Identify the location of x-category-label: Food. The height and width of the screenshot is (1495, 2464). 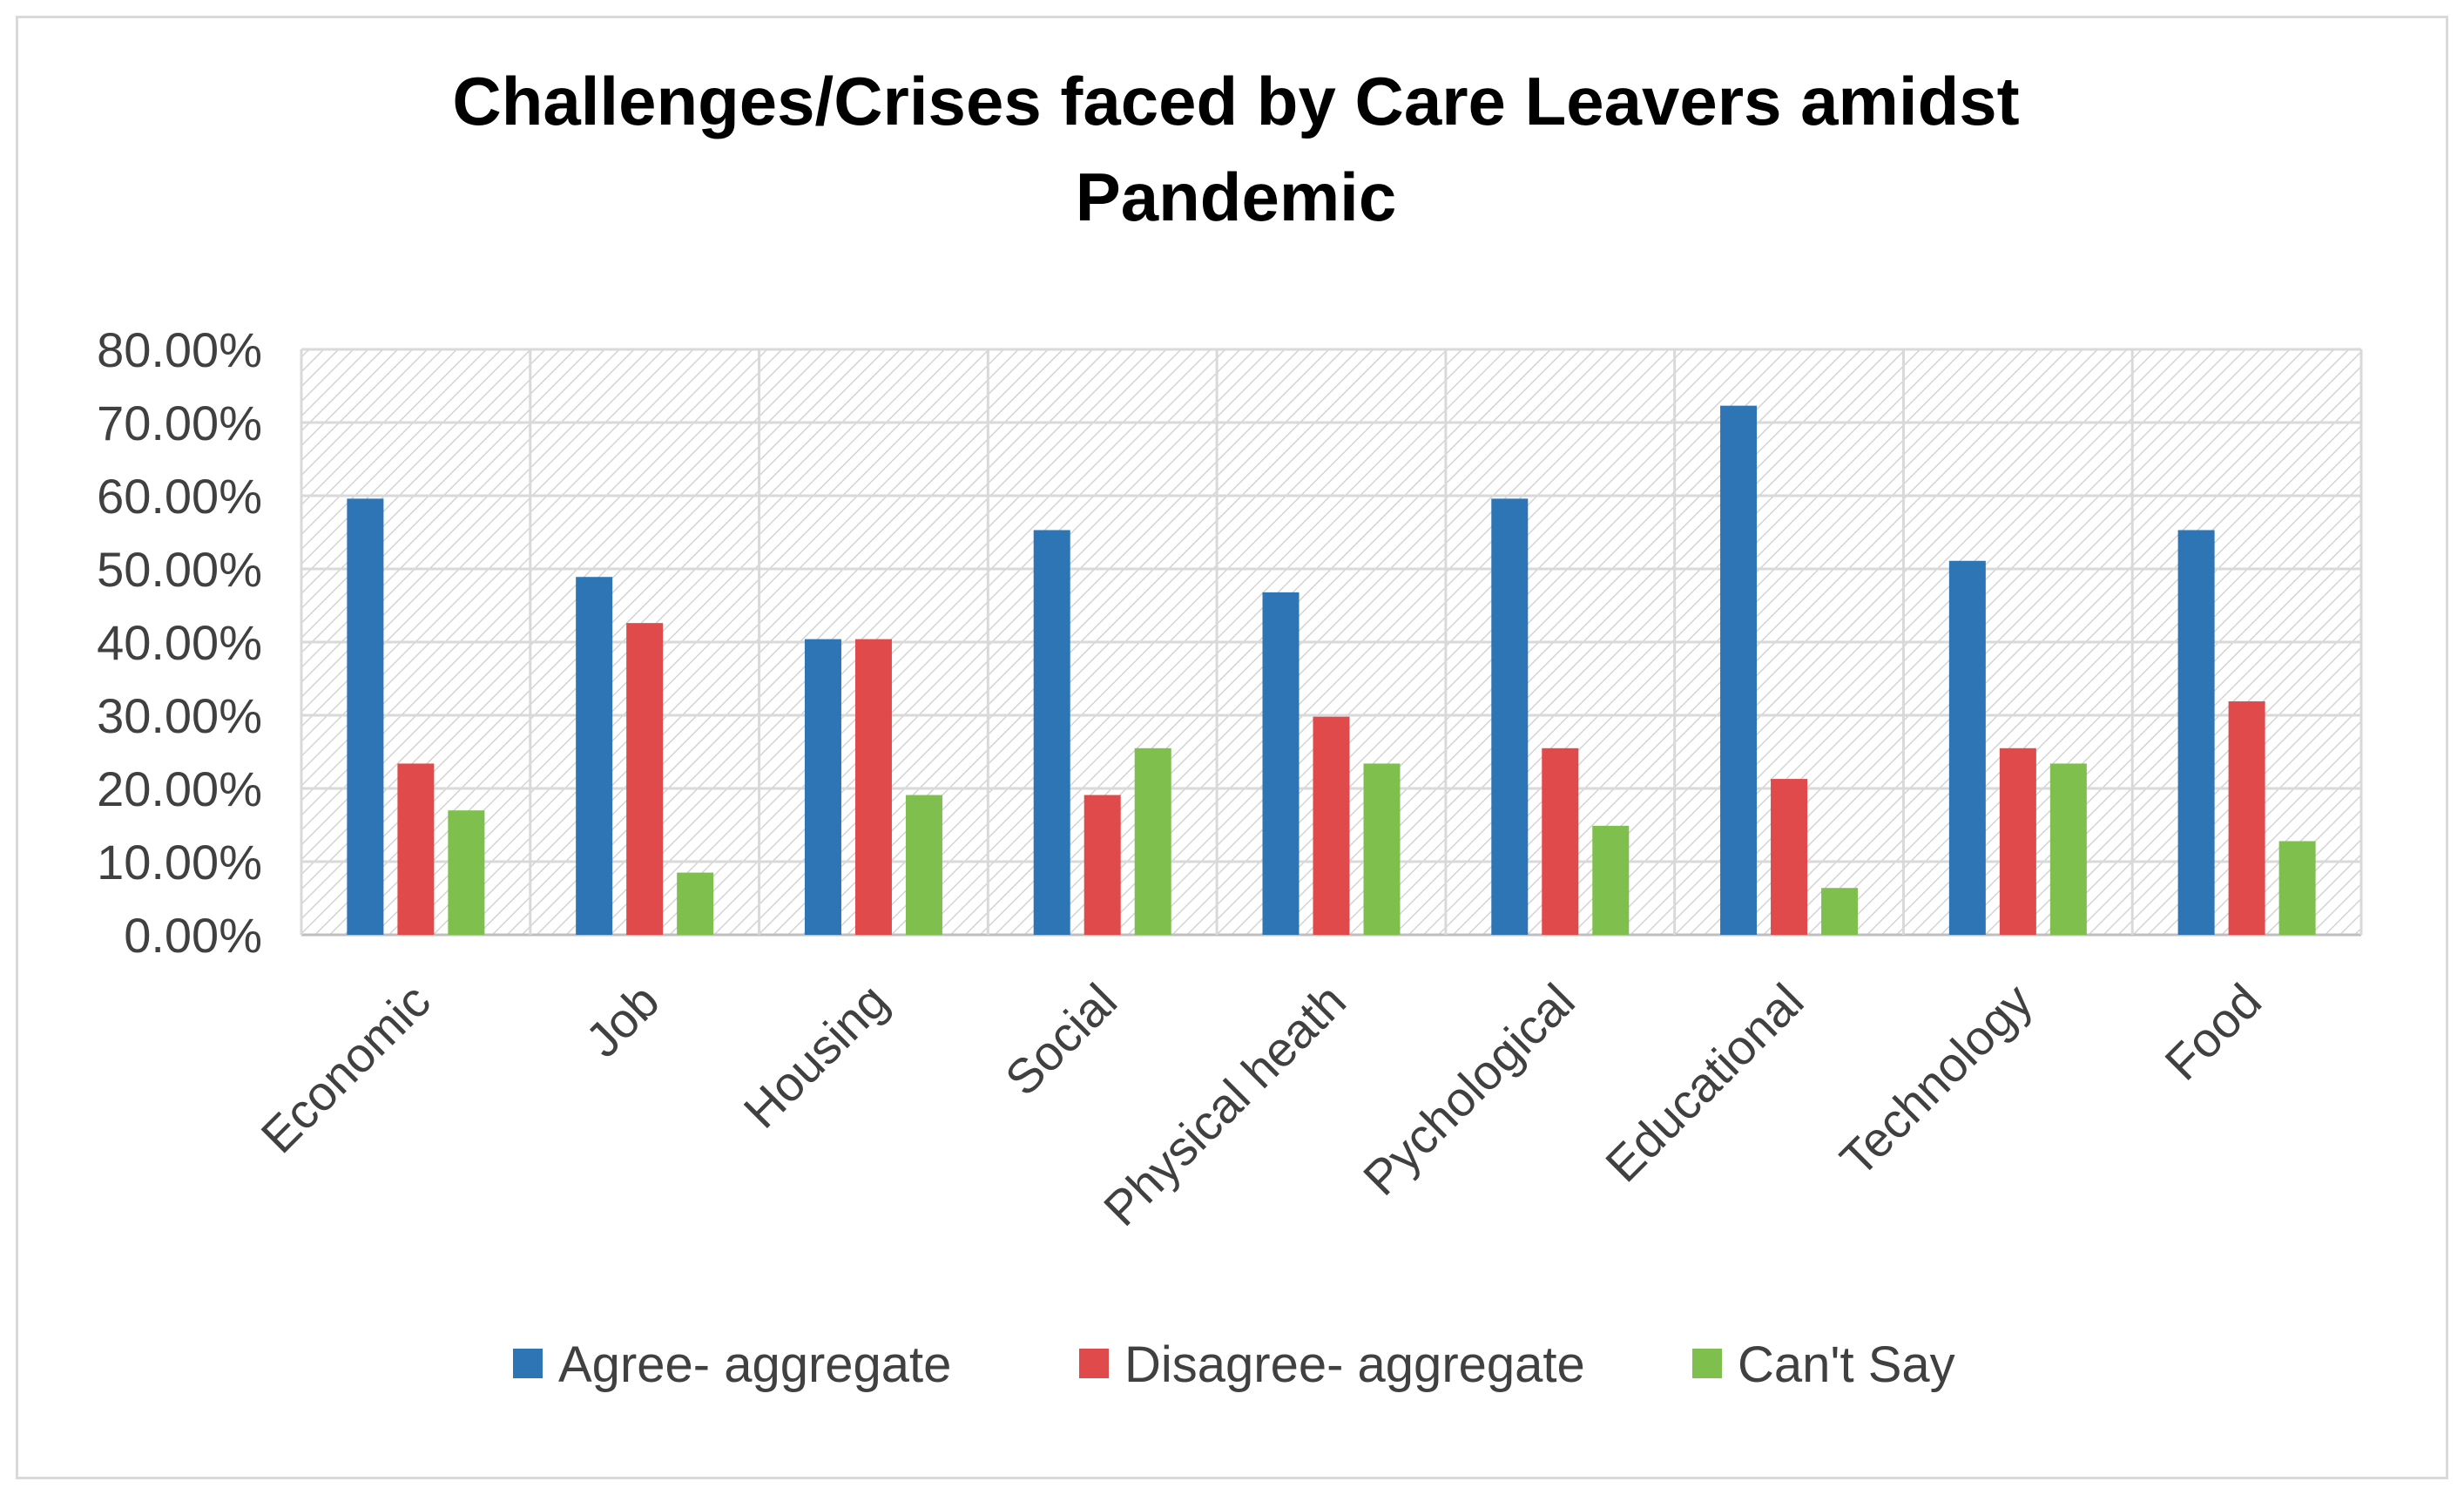
(2213, 1032).